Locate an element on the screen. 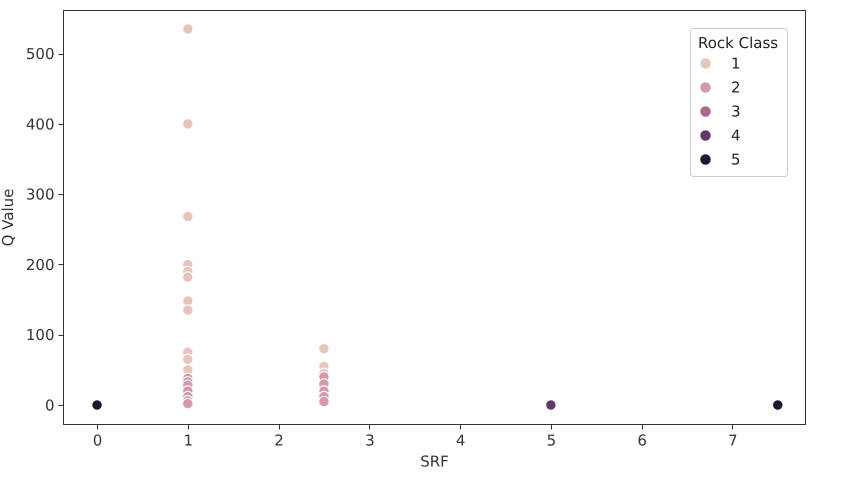 The height and width of the screenshot is (495, 848). legend-label: 1 is located at coordinates (736, 63).